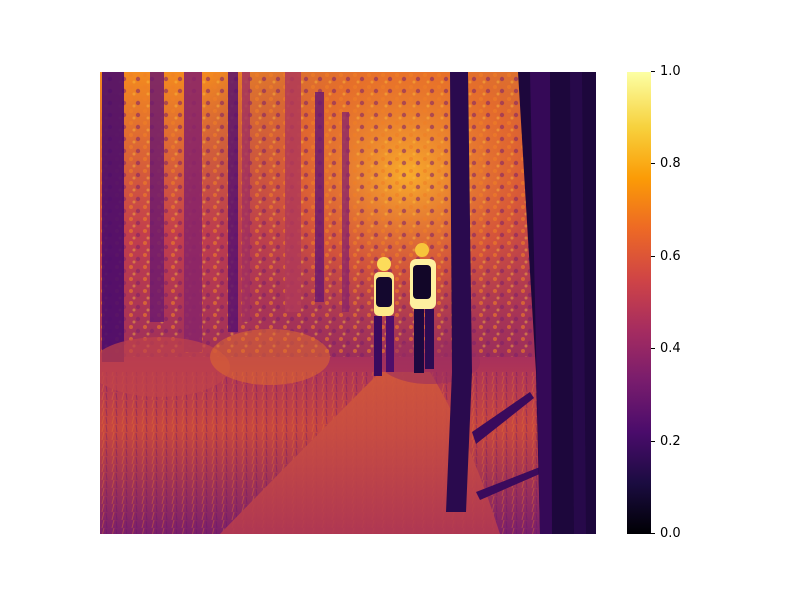 The height and width of the screenshot is (600, 800). What do you see at coordinates (670, 71) in the screenshot?
I see `colorbar-tick-label: 1.0` at bounding box center [670, 71].